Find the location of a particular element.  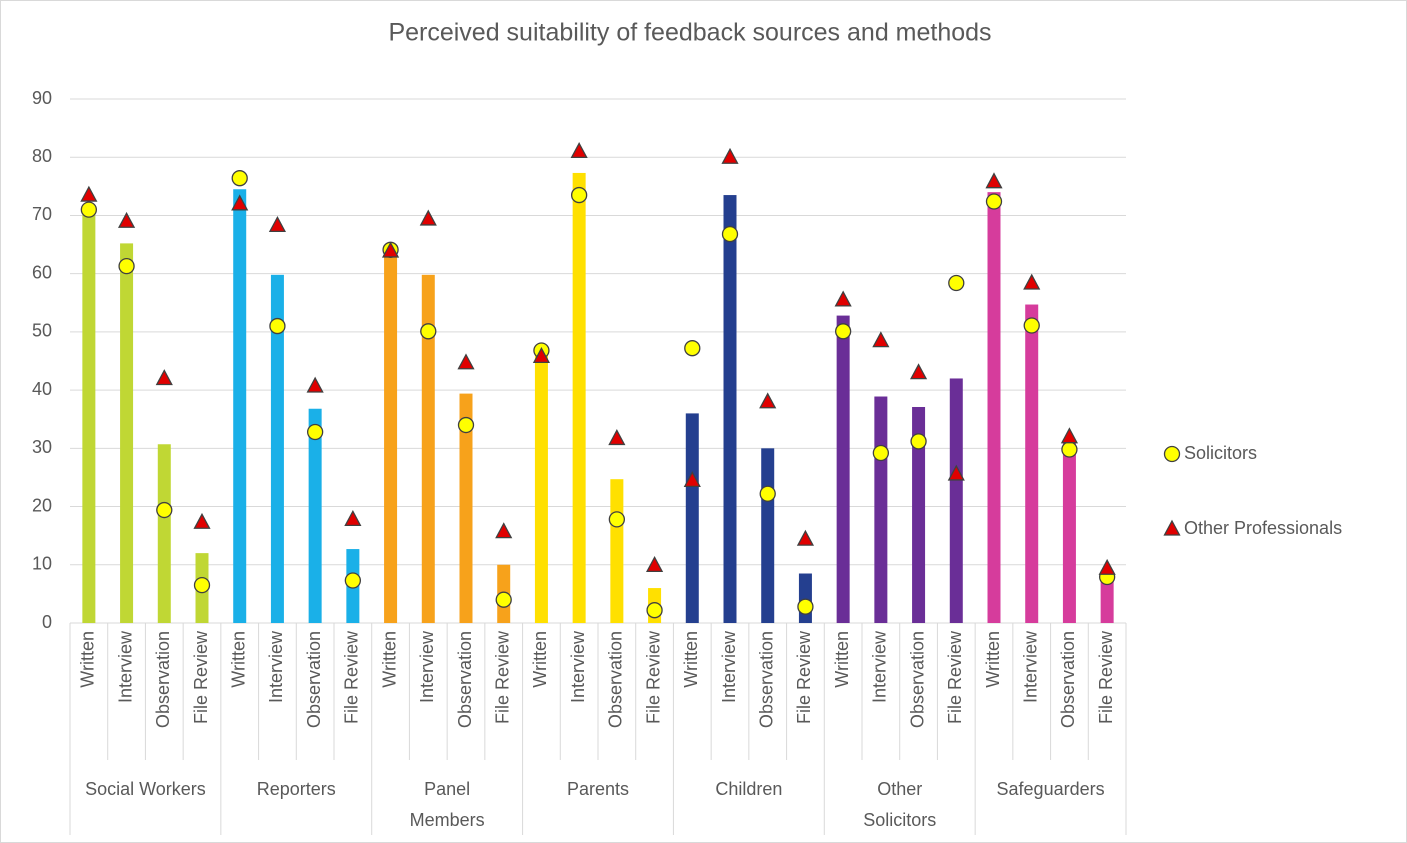

group-label: Children is located at coordinates (748, 789).